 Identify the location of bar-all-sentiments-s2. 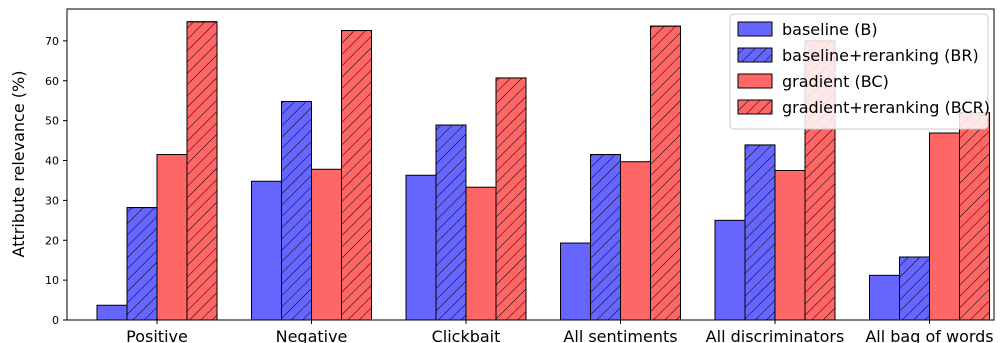
(635, 241).